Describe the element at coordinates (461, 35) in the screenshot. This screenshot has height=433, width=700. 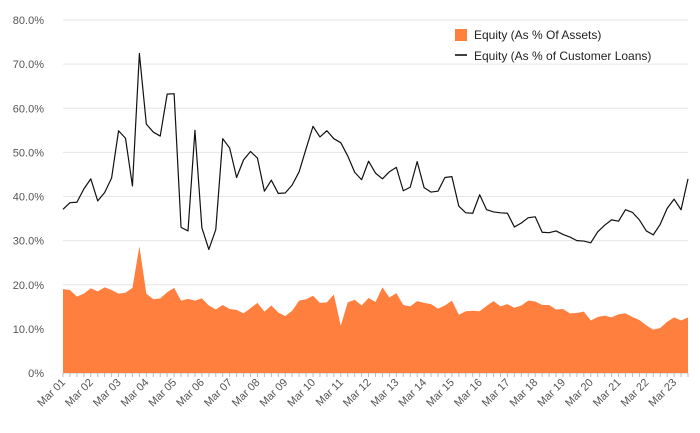
I see `legend-swatch-equity-assets` at that location.